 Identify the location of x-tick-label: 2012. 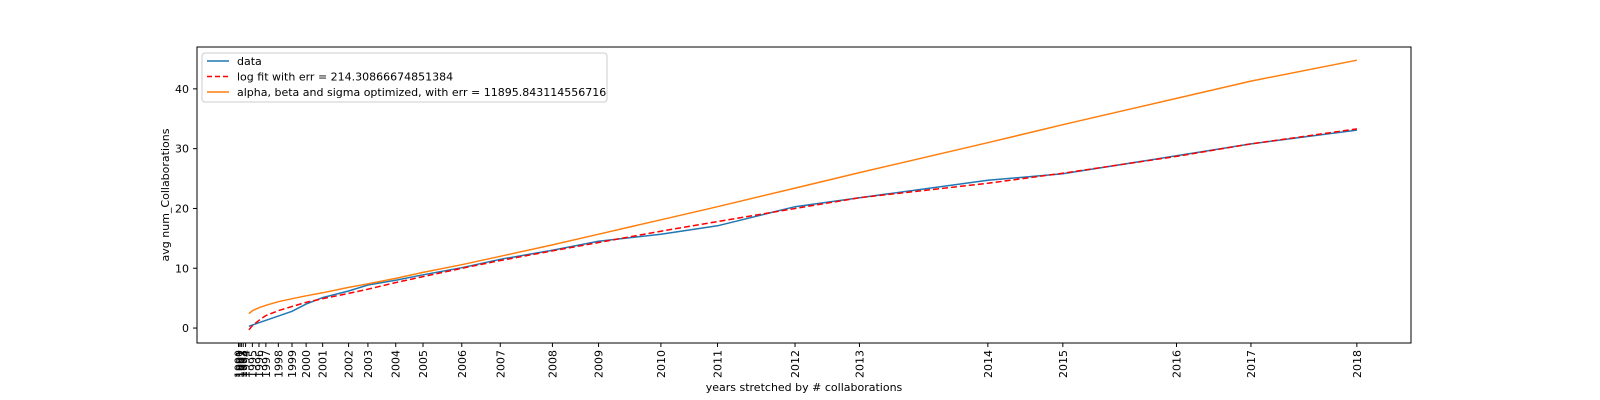
(795, 364).